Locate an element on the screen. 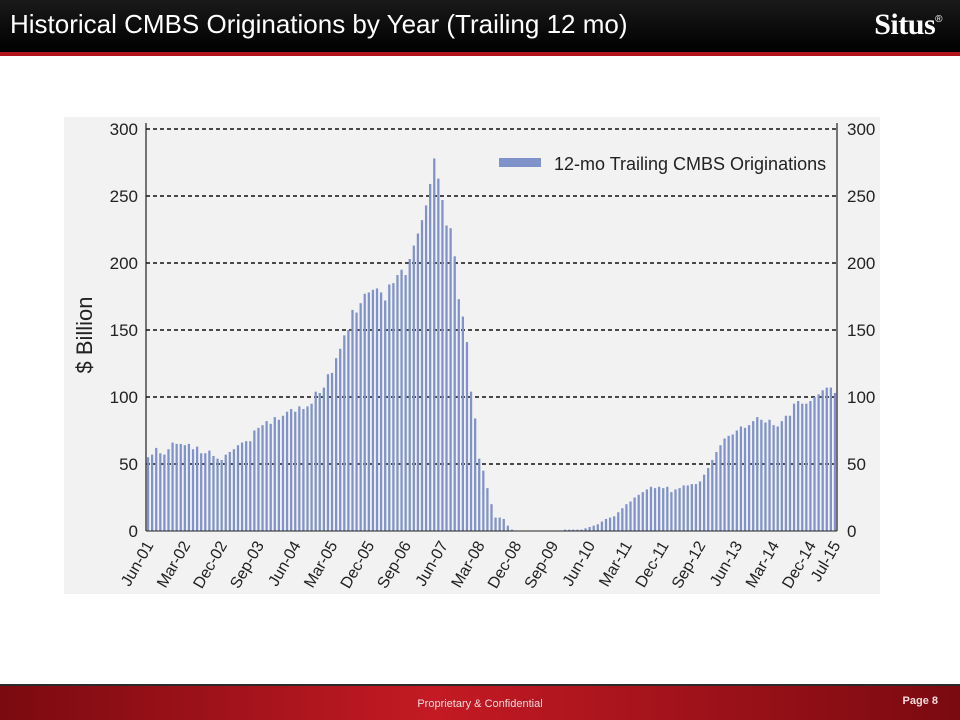  y-tick-label: 150 is located at coordinates (124, 330).